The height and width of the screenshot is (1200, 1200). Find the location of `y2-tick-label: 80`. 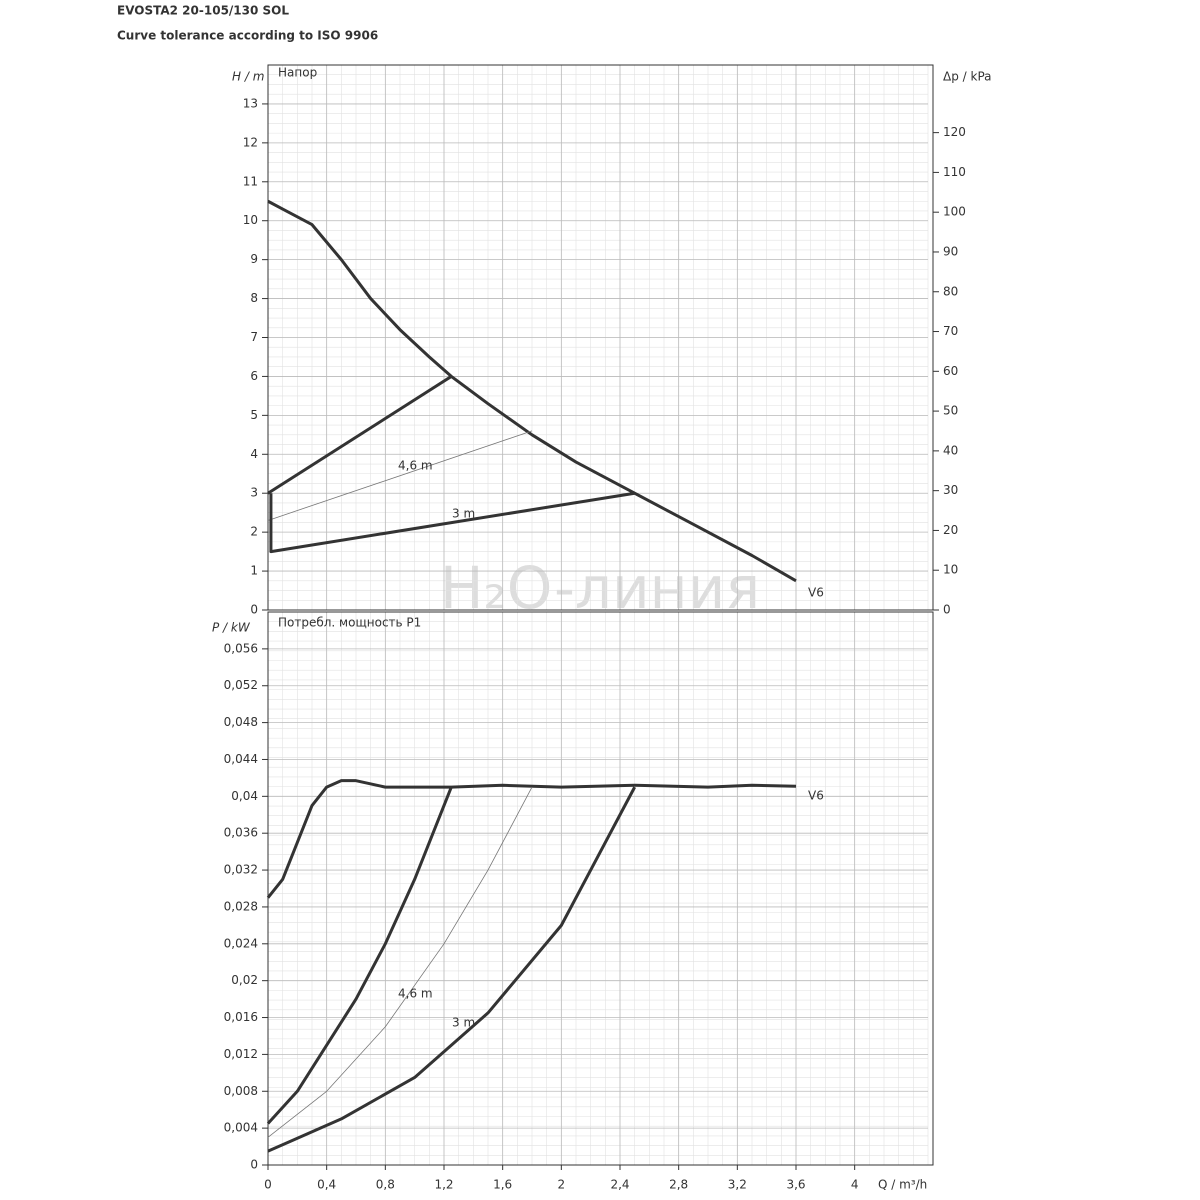

y2-tick-label: 80 is located at coordinates (950, 291).